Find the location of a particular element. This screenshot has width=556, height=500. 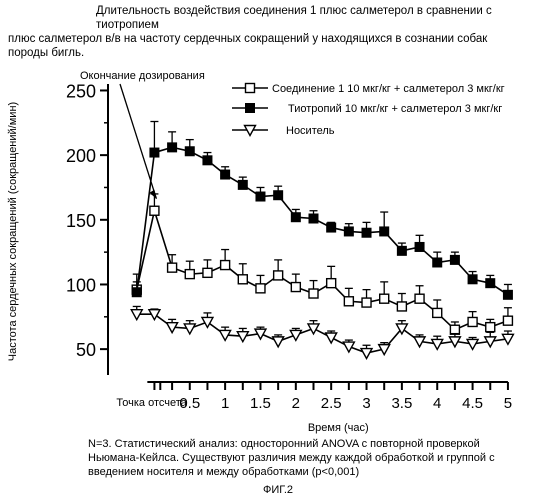

annotation-arrow-line is located at coordinates (138, 141).